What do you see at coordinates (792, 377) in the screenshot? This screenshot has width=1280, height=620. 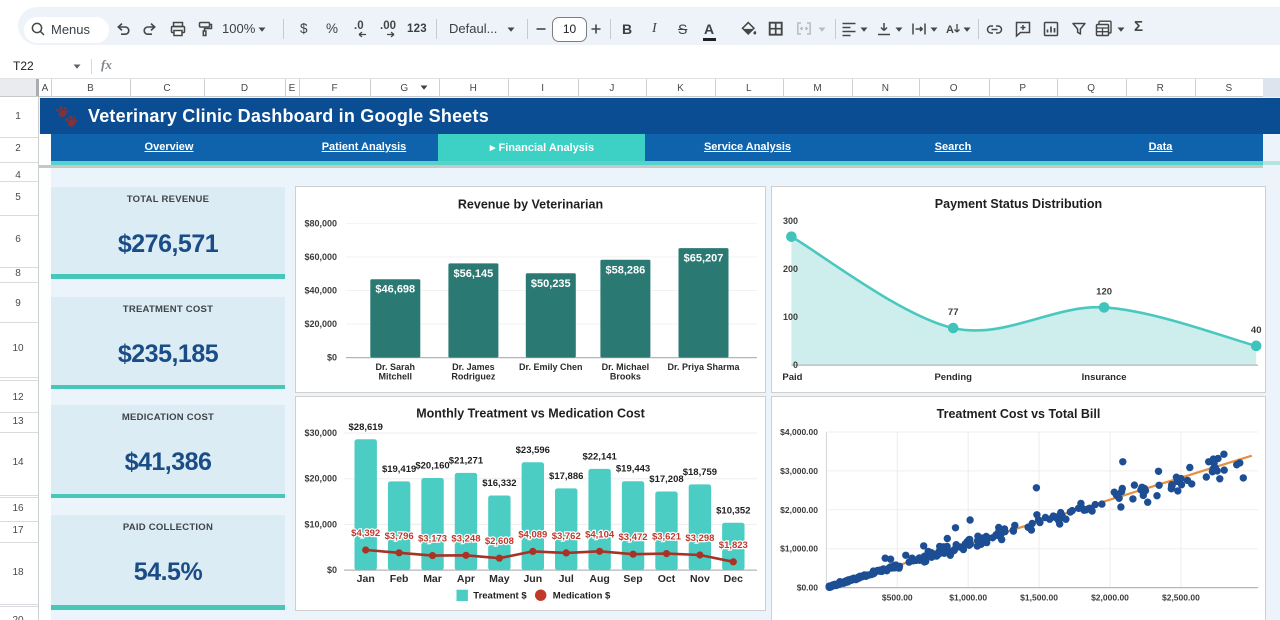 I see `svg-text: Paid` at bounding box center [792, 377].